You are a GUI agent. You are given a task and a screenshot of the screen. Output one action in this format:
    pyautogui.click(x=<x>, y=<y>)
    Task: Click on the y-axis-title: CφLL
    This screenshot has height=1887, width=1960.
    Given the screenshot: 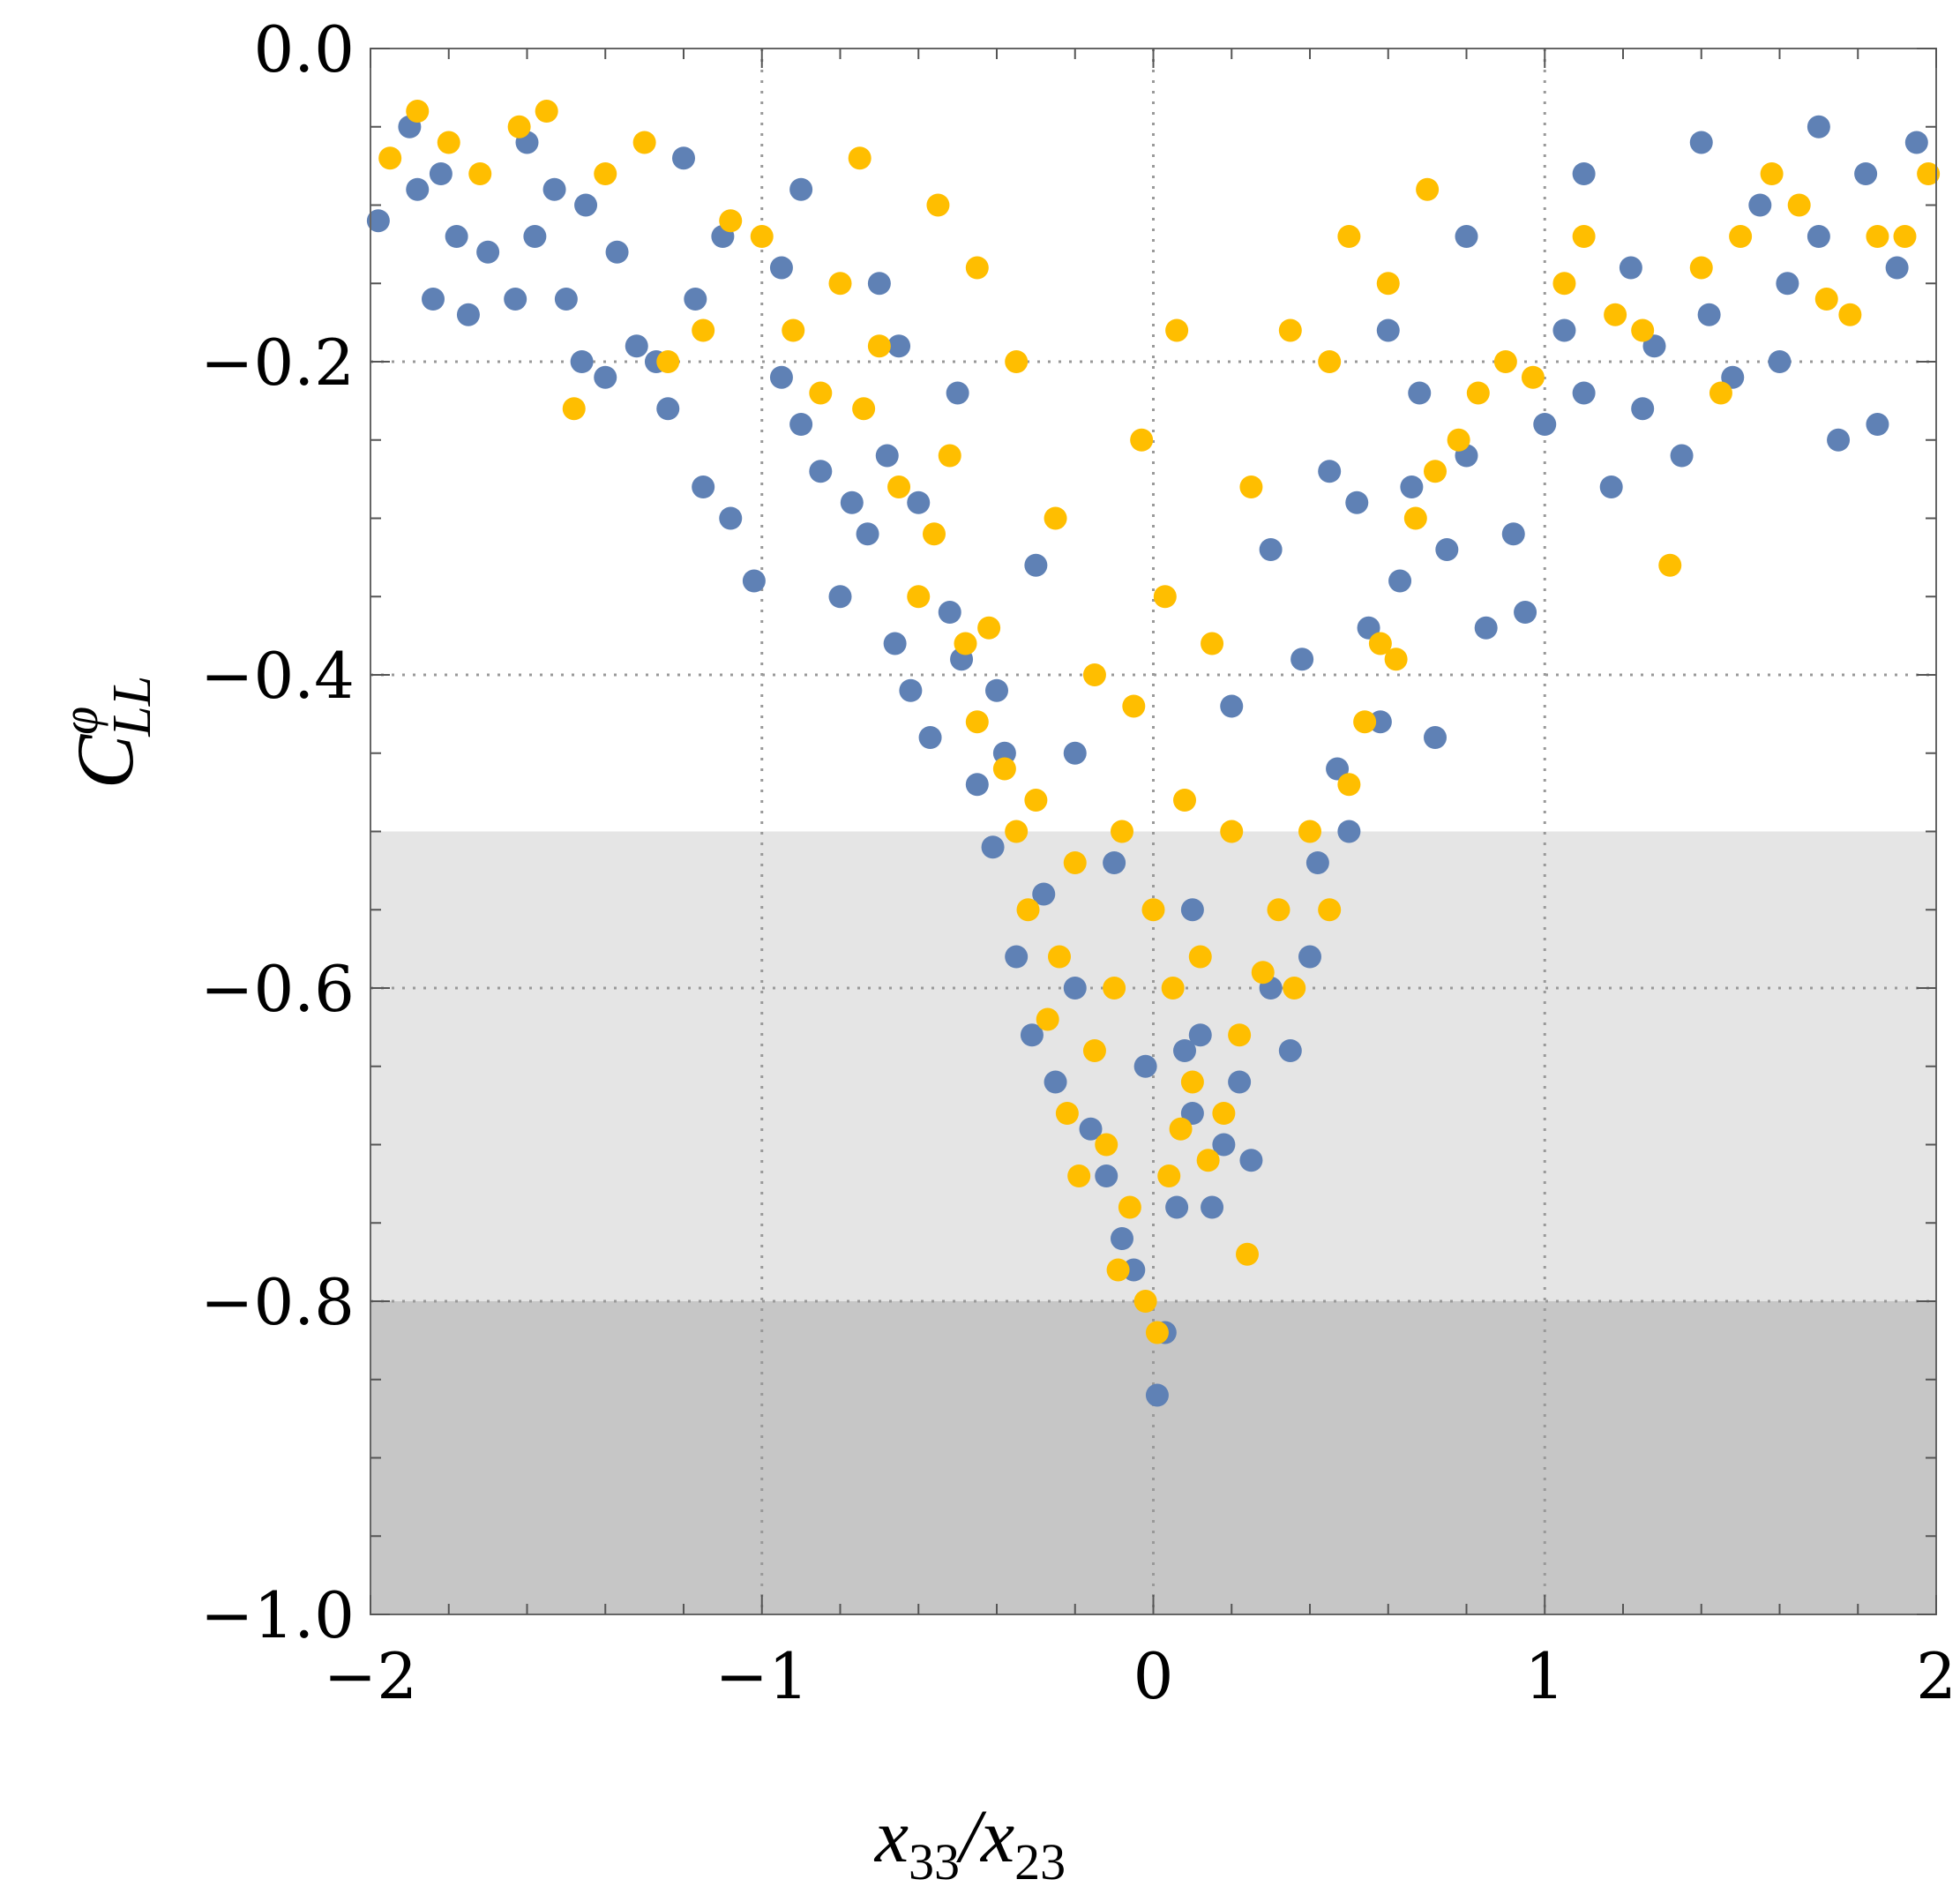 What is the action you would take?
    pyautogui.click(x=106, y=732)
    